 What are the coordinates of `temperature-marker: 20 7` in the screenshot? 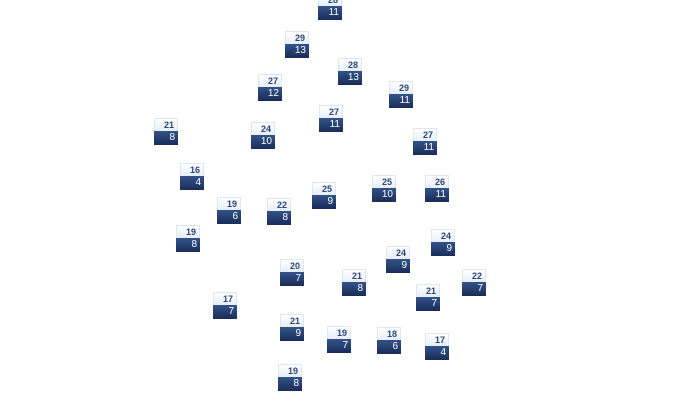 It's located at (292, 272).